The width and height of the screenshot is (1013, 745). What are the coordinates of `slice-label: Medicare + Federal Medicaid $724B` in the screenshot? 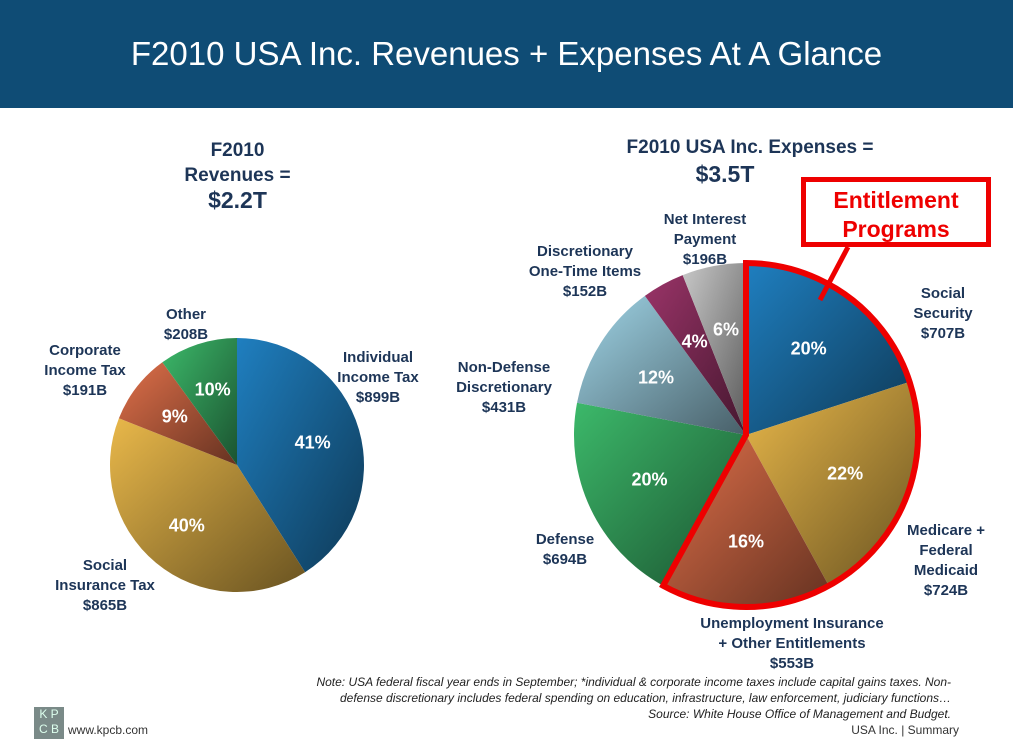 It's located at (946, 561).